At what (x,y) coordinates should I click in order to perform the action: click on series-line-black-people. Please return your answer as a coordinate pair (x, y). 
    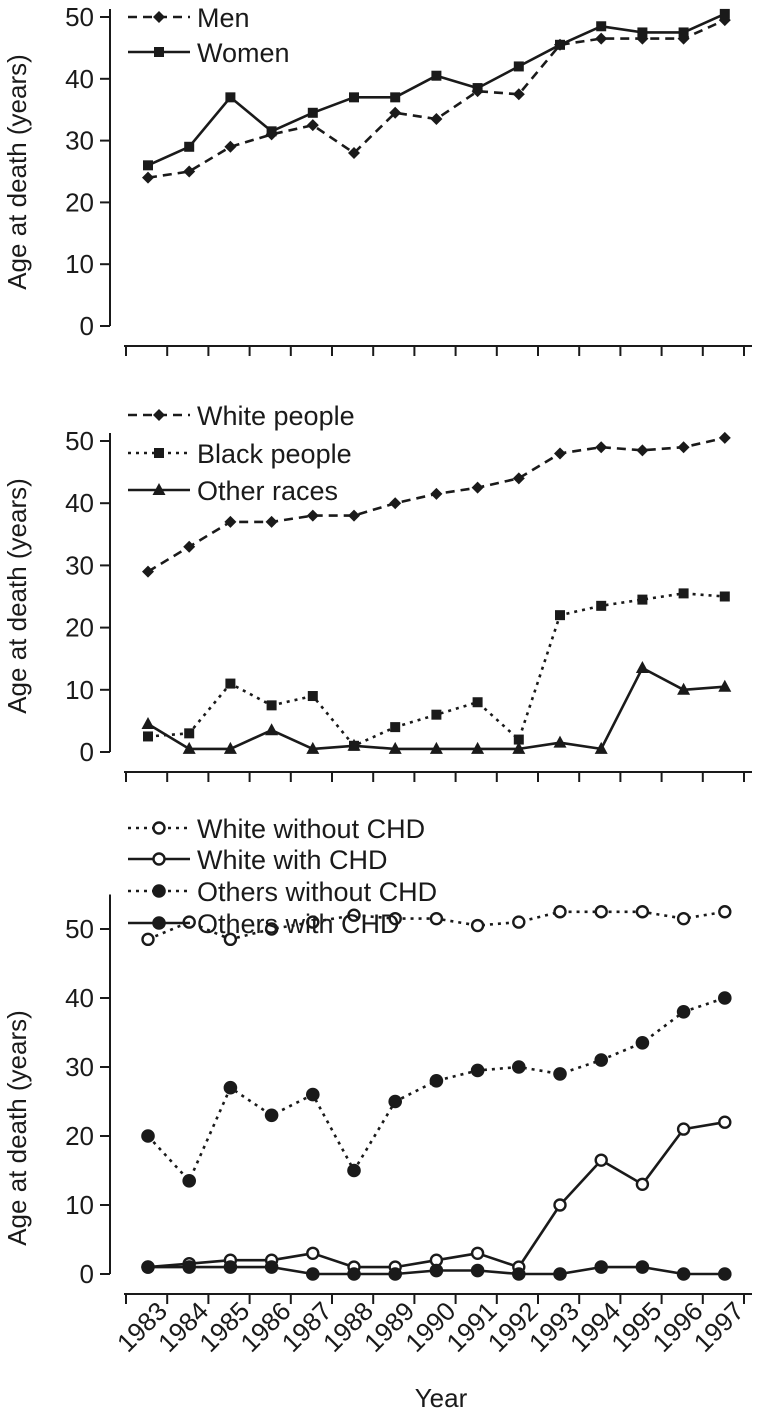
    Looking at the image, I should click on (436, 670).